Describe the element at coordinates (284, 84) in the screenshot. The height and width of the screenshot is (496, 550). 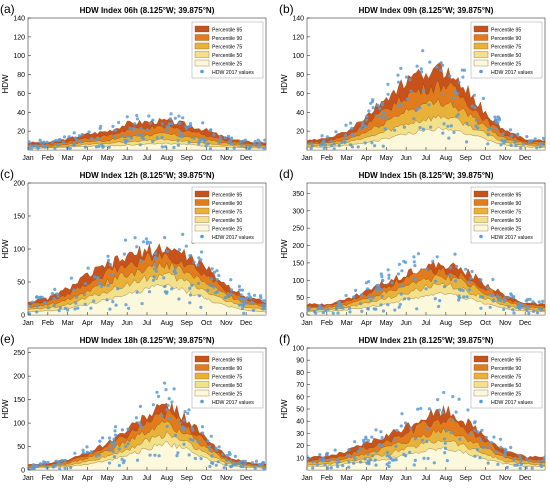
I see `y-axis-label: HDW` at that location.